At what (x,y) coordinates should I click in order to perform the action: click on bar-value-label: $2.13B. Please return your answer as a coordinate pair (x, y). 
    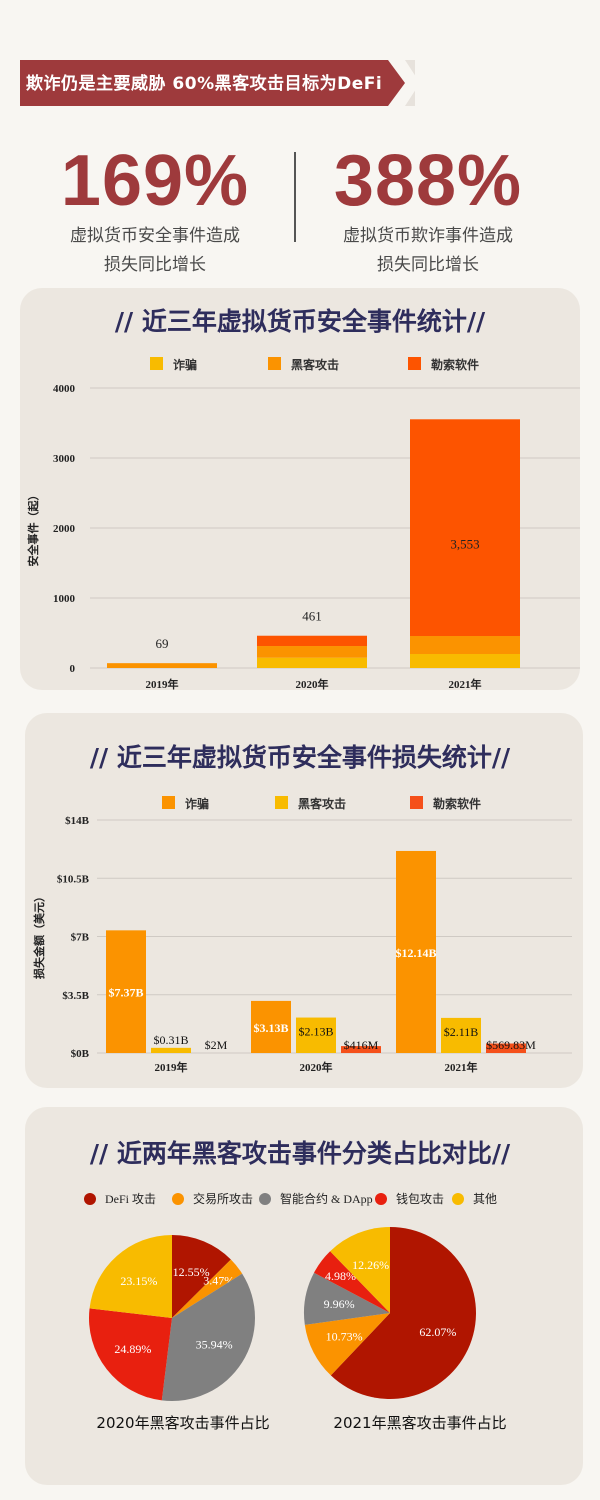
    Looking at the image, I should click on (315, 1032).